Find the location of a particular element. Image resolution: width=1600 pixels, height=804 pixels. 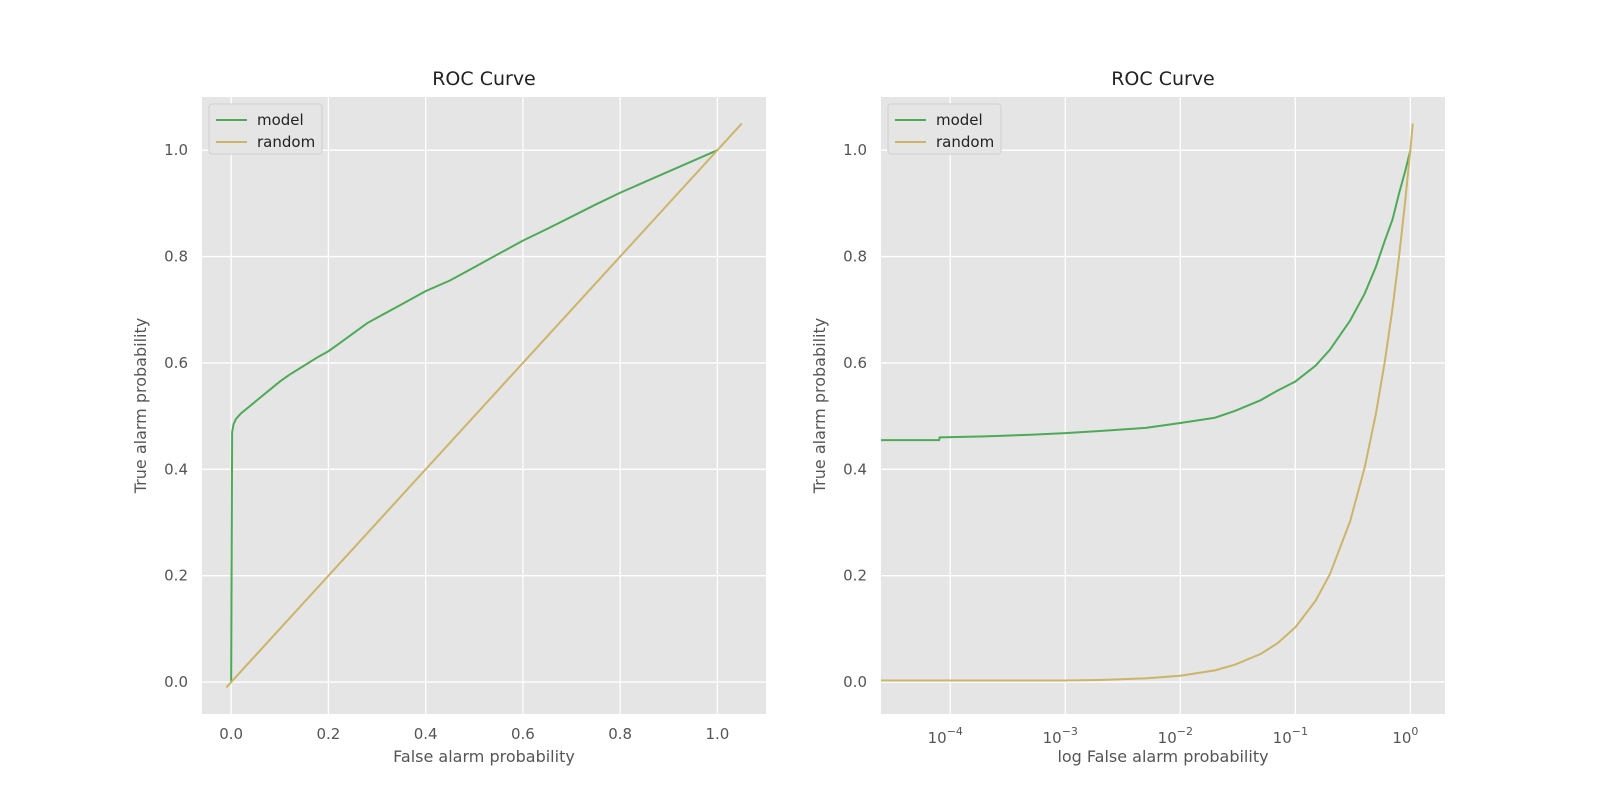

x-tick-label: 10⁻² is located at coordinates (1175, 736).